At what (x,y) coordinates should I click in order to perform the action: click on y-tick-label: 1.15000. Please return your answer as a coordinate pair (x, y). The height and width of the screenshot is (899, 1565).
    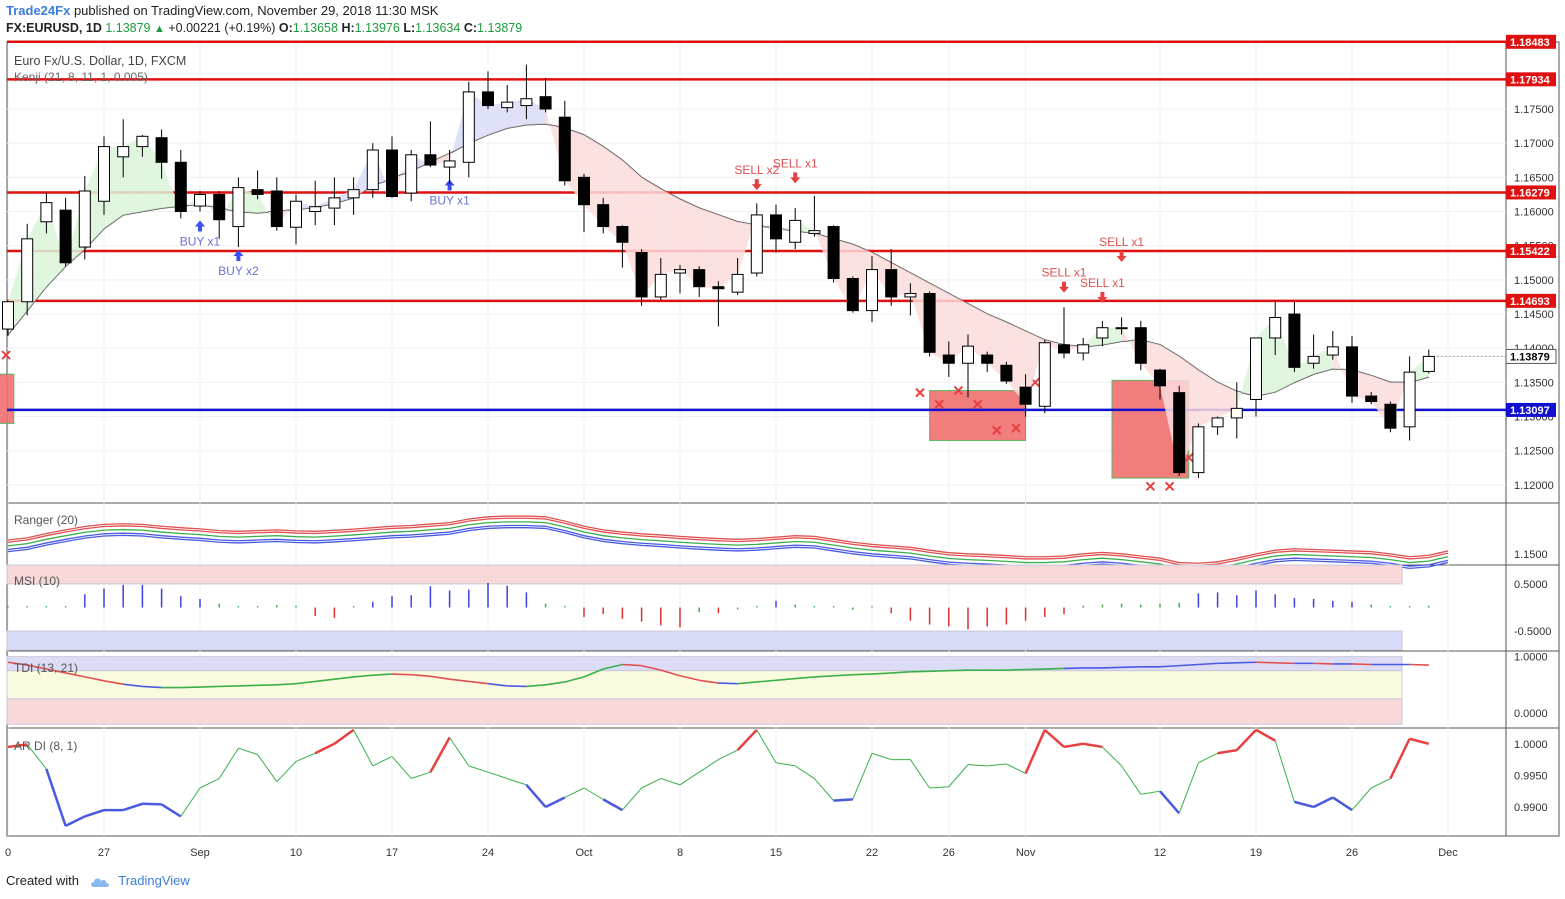
    Looking at the image, I should click on (1534, 281).